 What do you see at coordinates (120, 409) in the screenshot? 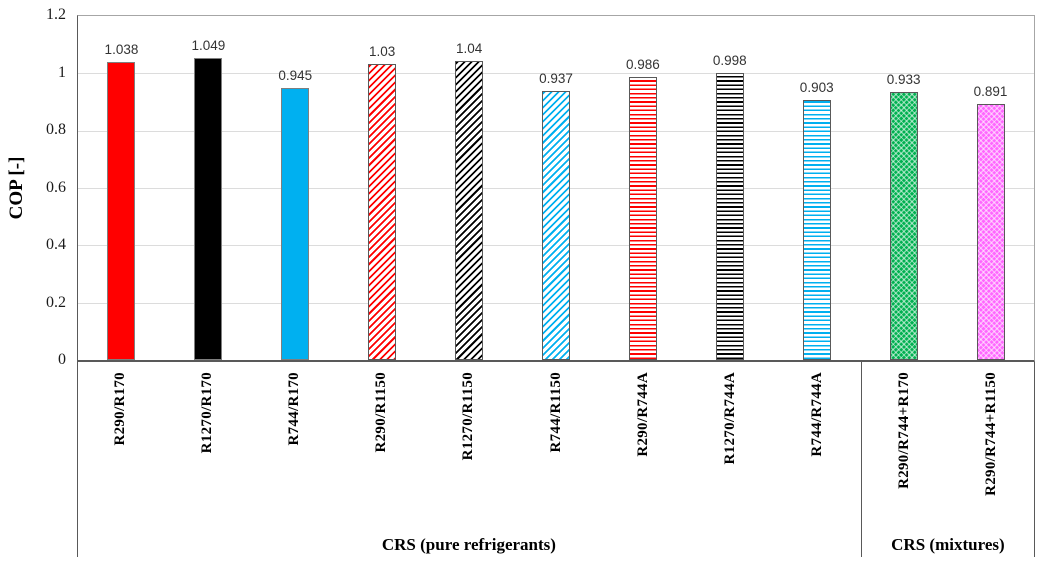
I see `category-label-R290/R170: R290/R170` at bounding box center [120, 409].